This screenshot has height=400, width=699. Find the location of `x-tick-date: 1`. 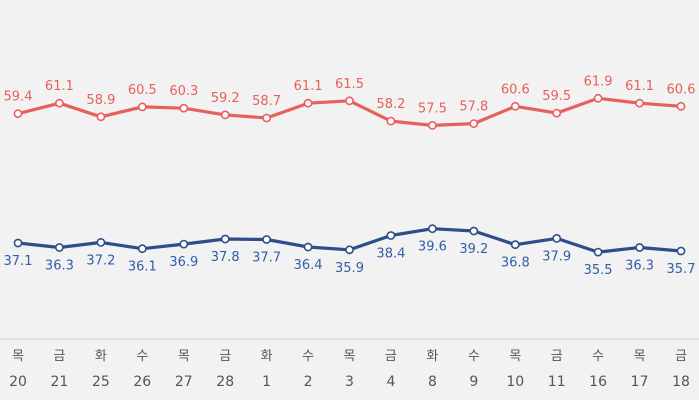

x-tick-date: 1 is located at coordinates (266, 382).